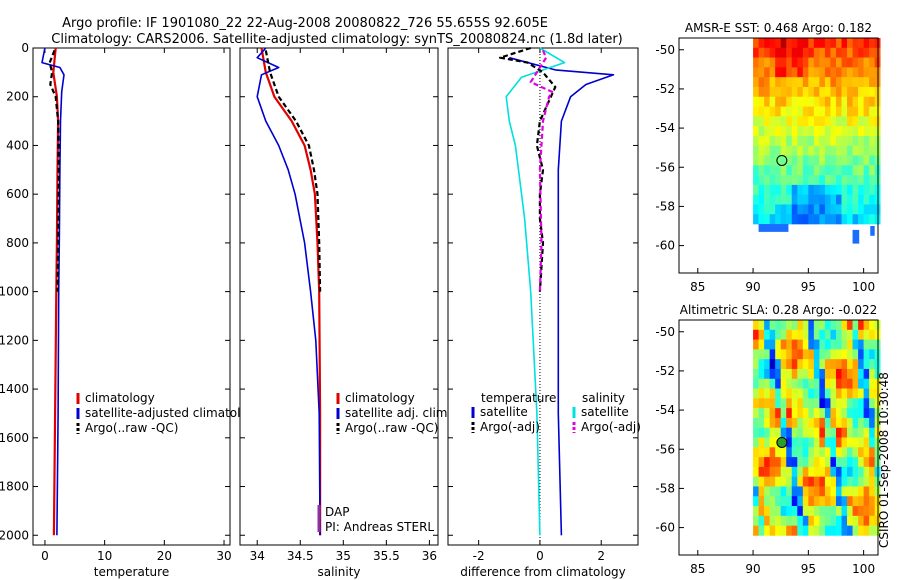  Describe the element at coordinates (338, 572) in the screenshot. I see `x-axis-label: salinity` at that location.